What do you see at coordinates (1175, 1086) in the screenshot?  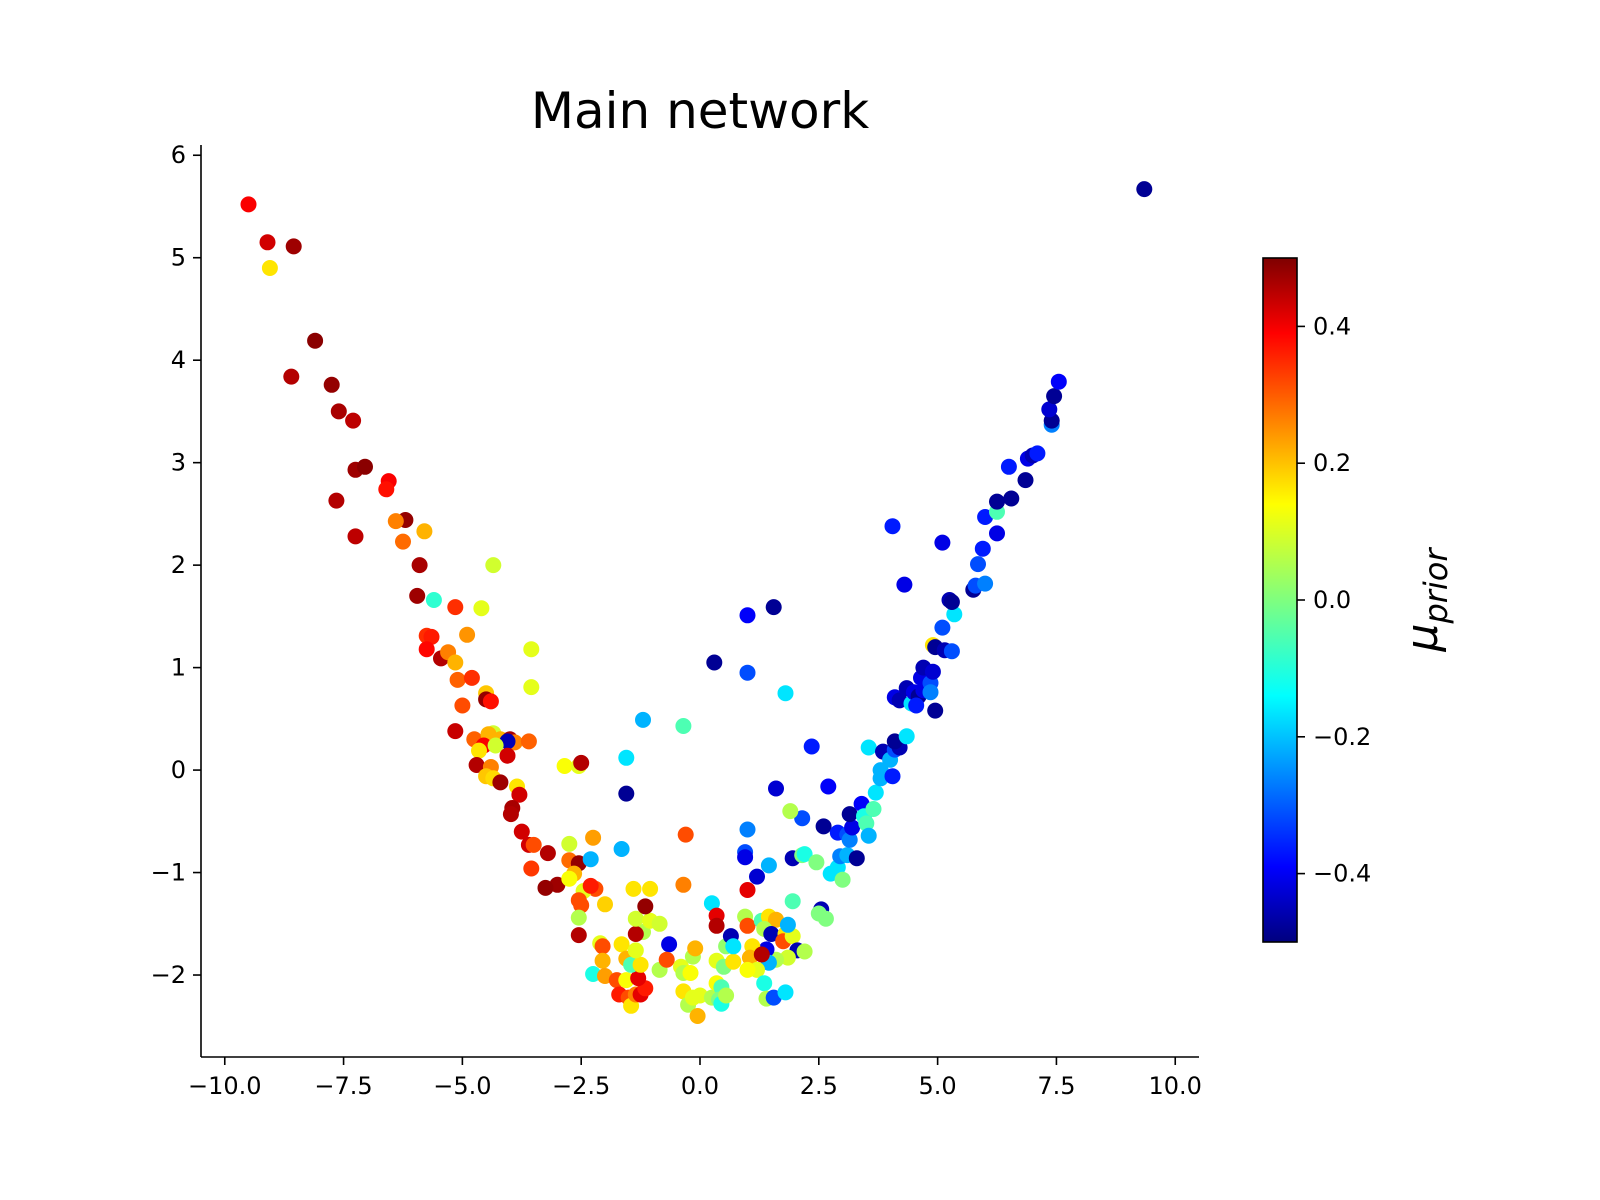 I see `x-tick-label: 10.0` at bounding box center [1175, 1086].